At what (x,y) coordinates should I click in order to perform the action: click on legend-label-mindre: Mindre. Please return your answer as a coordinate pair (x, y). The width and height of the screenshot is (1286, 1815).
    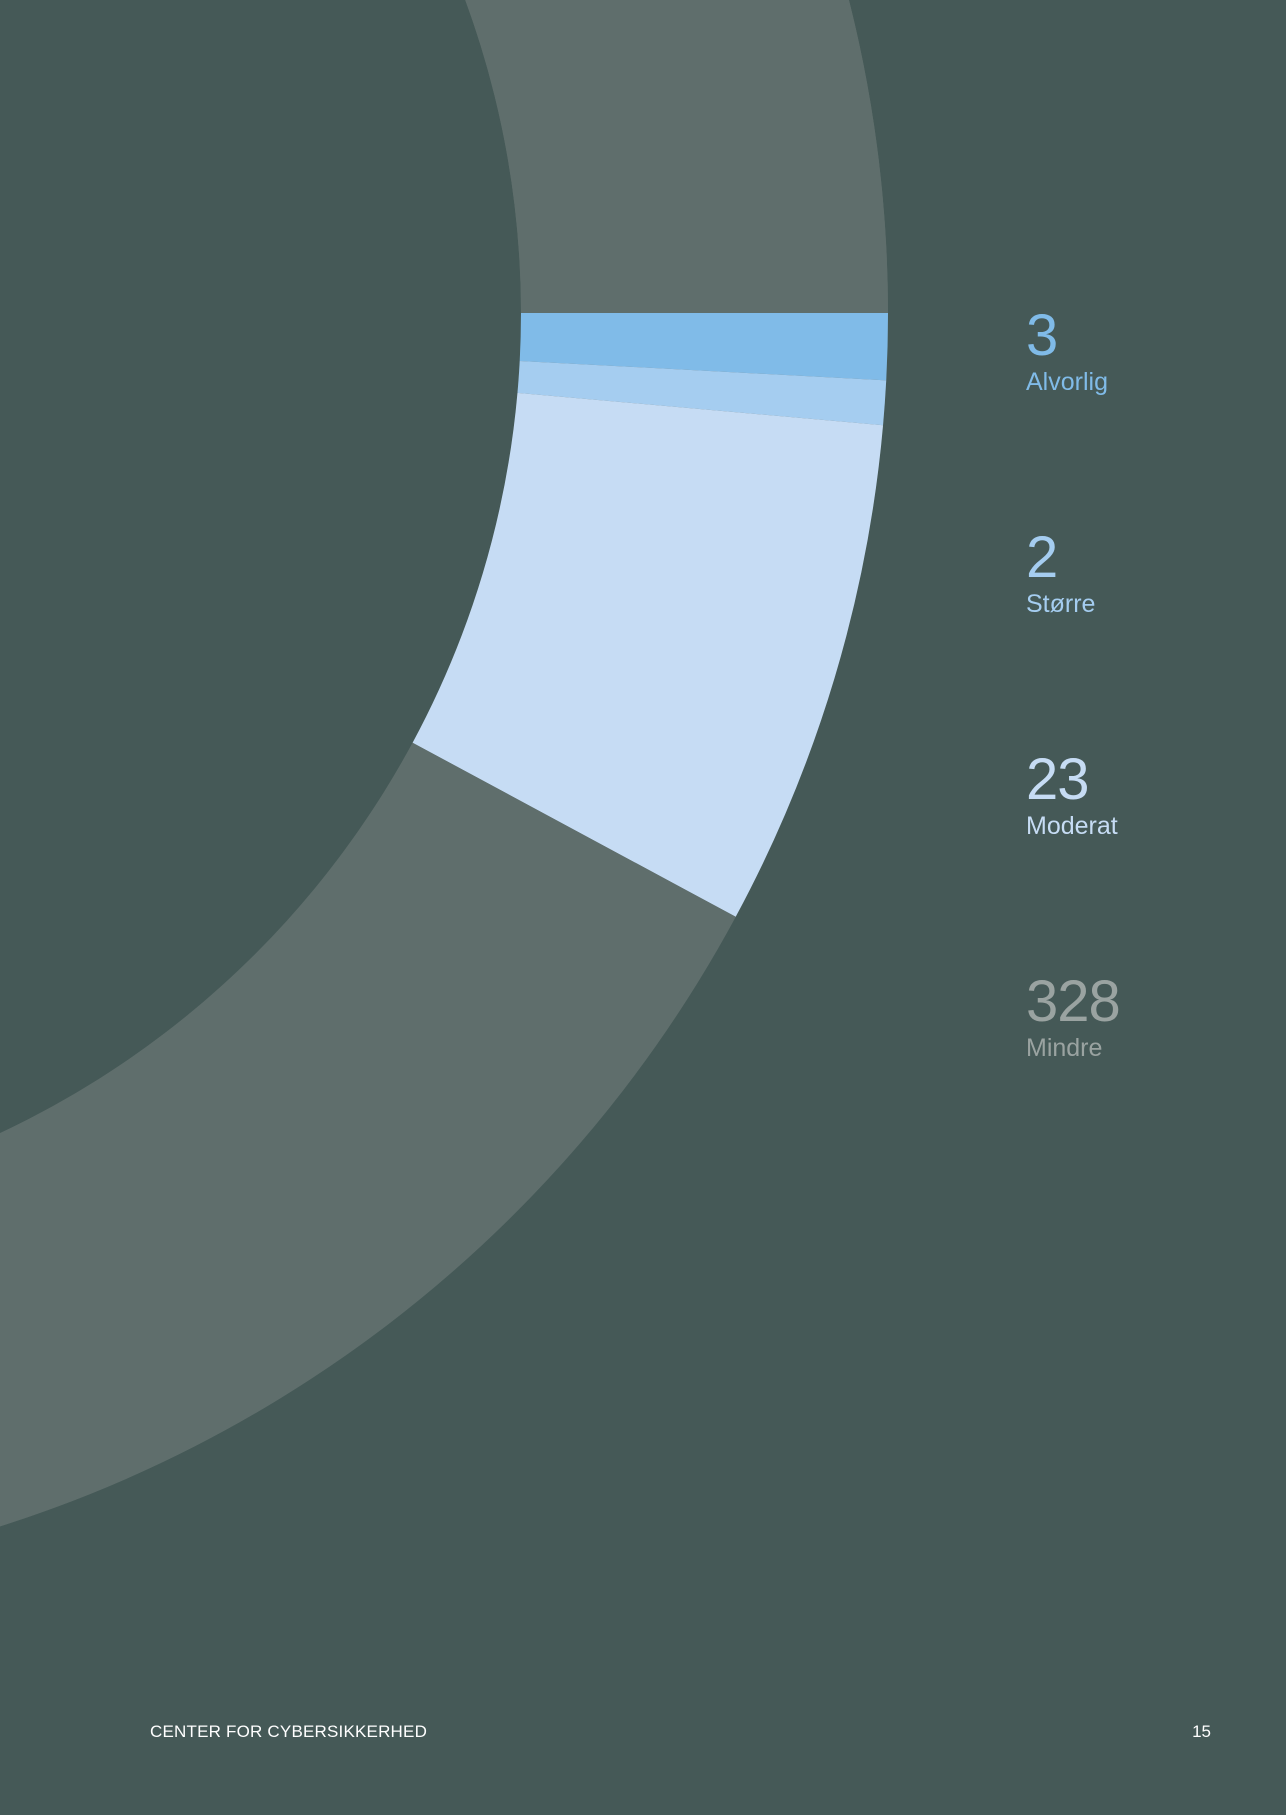
    Looking at the image, I should click on (1064, 1048).